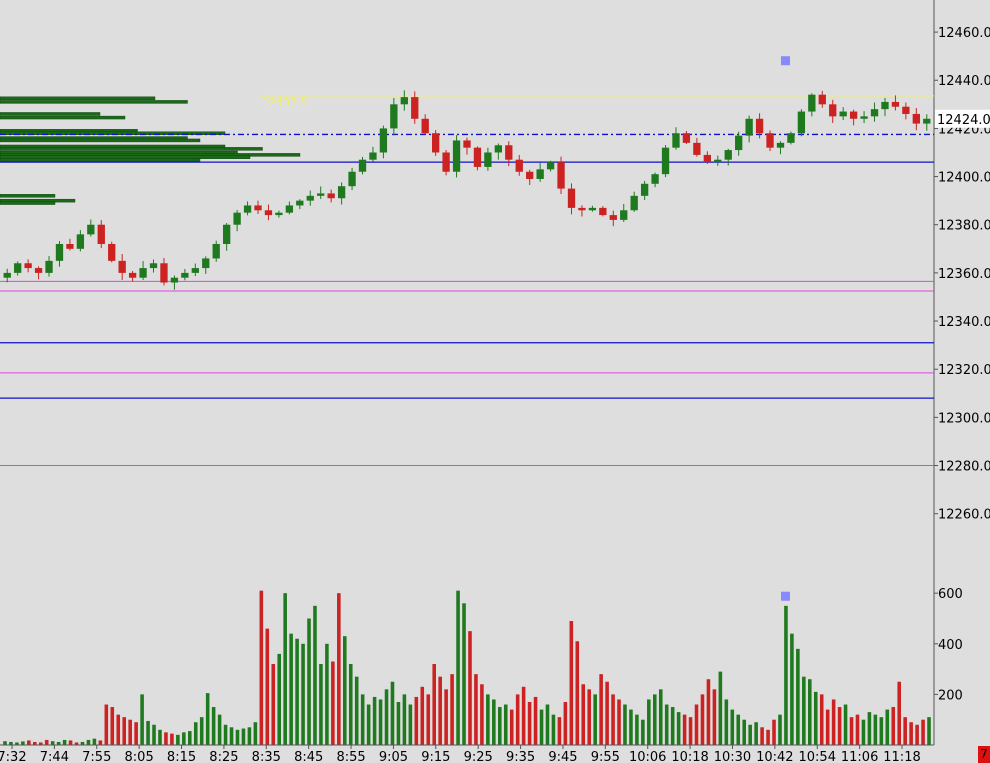 This screenshot has width=990, height=763. What do you see at coordinates (605, 756) in the screenshot?
I see `time-tick-label: 9:55` at bounding box center [605, 756].